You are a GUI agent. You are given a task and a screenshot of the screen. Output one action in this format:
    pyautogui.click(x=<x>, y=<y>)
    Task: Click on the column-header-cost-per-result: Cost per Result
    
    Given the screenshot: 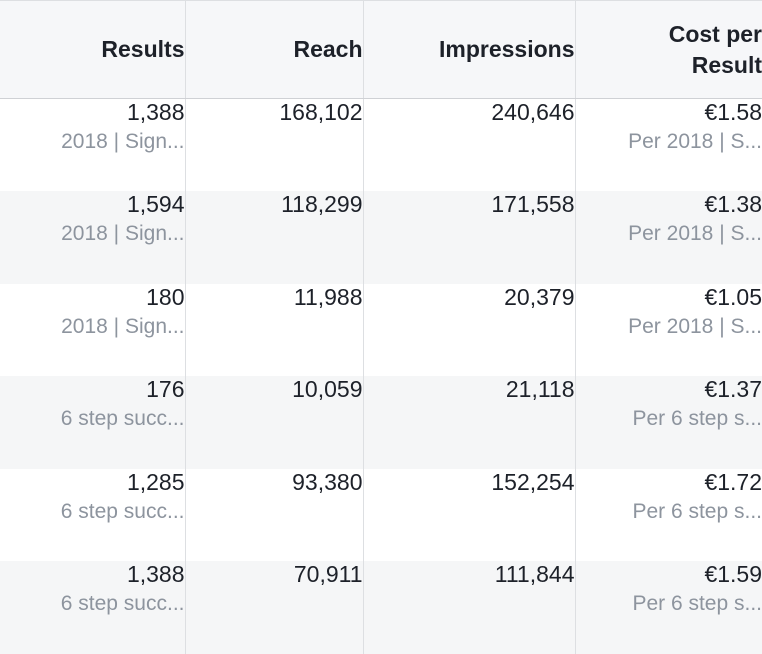 What is the action you would take?
    pyautogui.click(x=668, y=49)
    